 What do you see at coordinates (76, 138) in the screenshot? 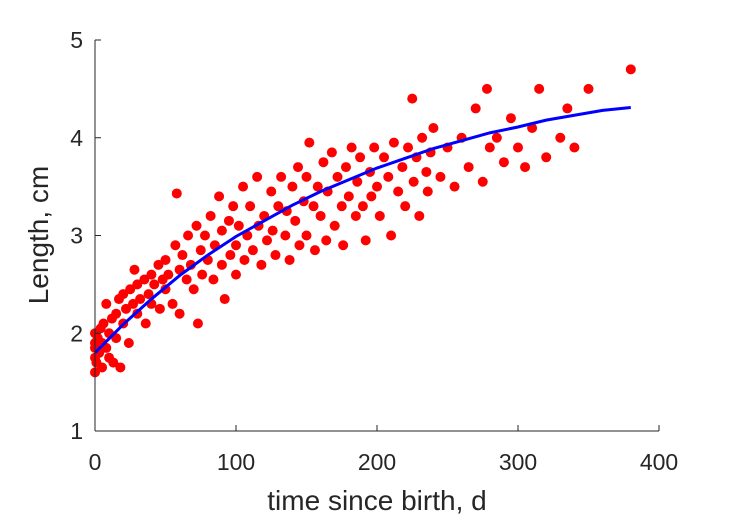
I see `y-tick-label: 4` at bounding box center [76, 138].